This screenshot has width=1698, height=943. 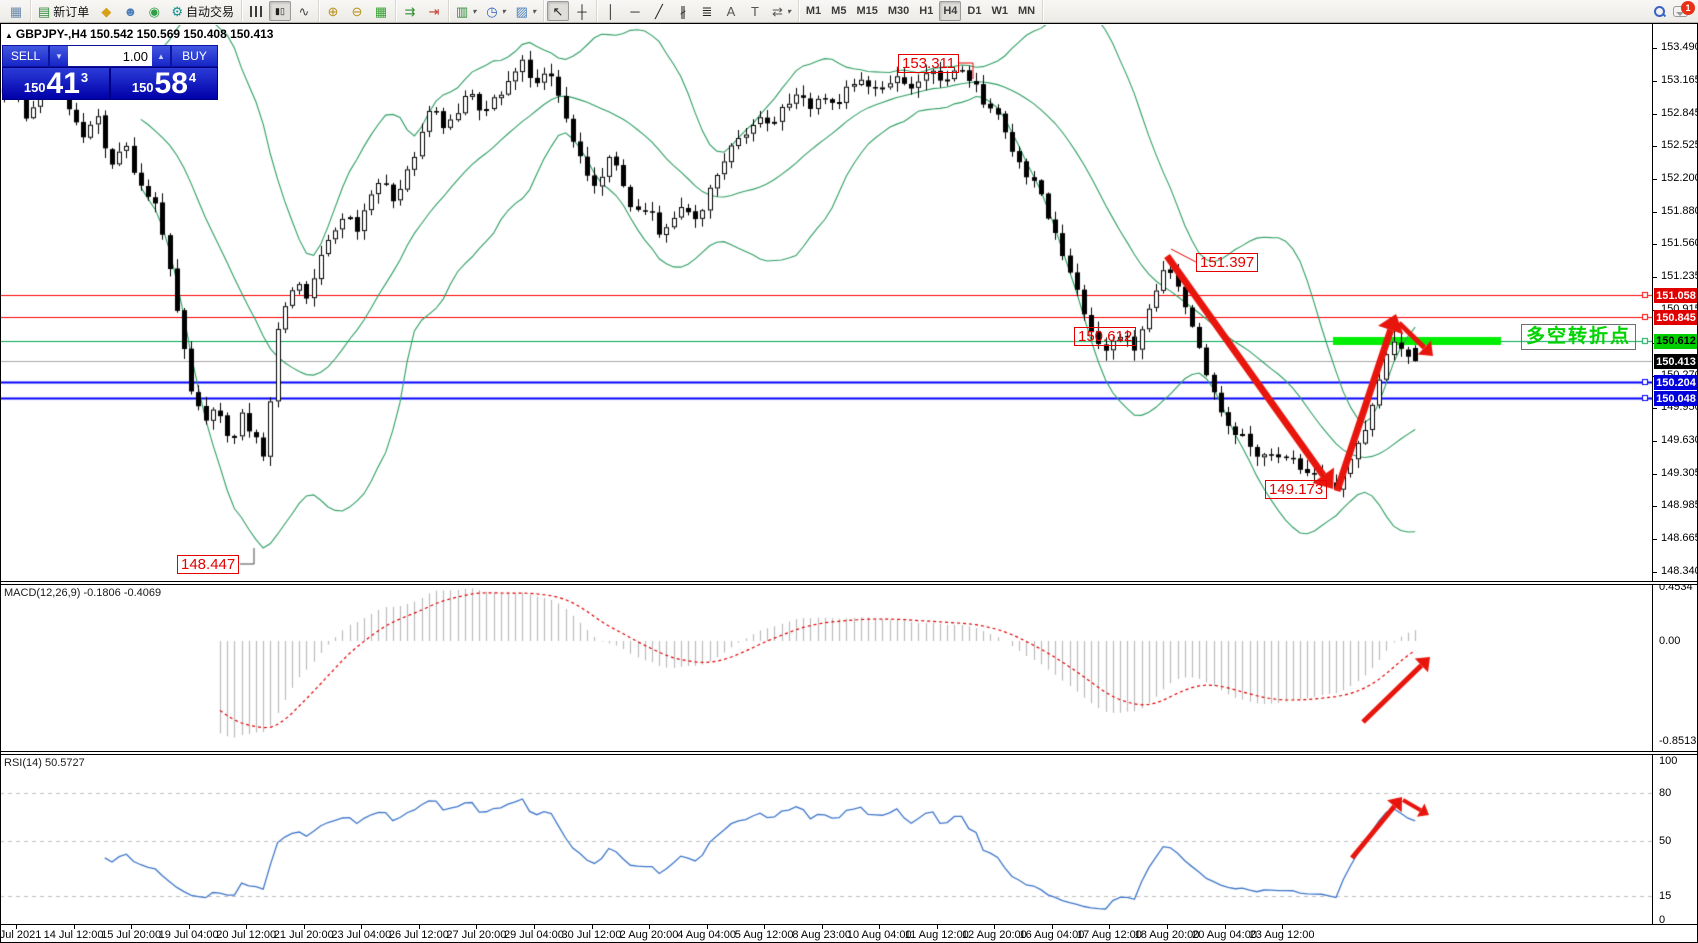 I want to click on channel-icon, so click(x=683, y=11).